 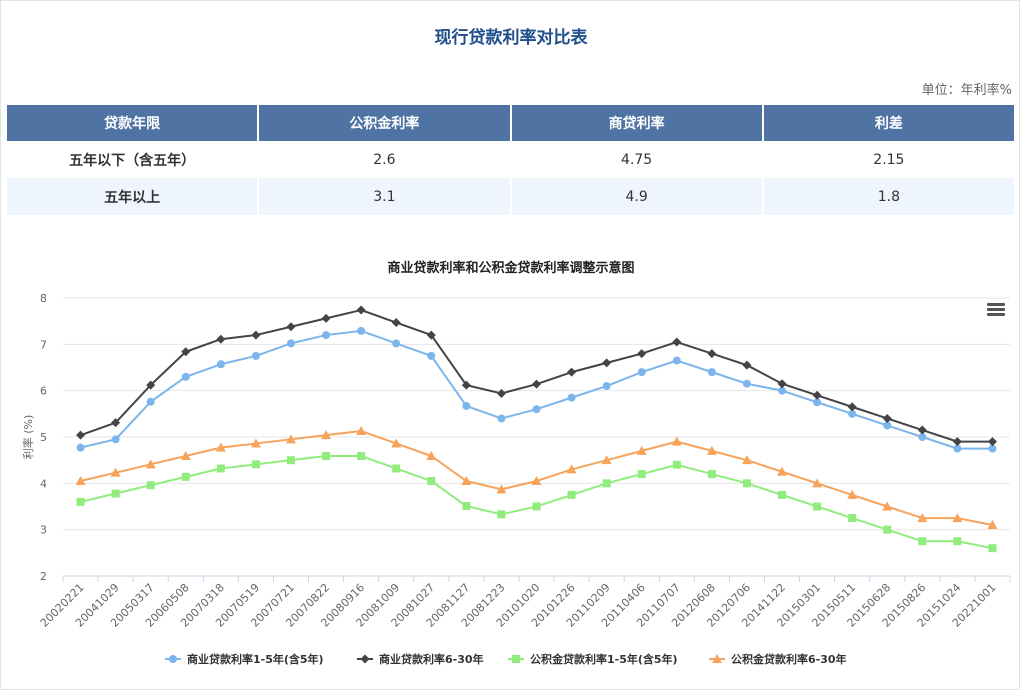 I want to click on hamburger-menu-icon, so click(x=996, y=310).